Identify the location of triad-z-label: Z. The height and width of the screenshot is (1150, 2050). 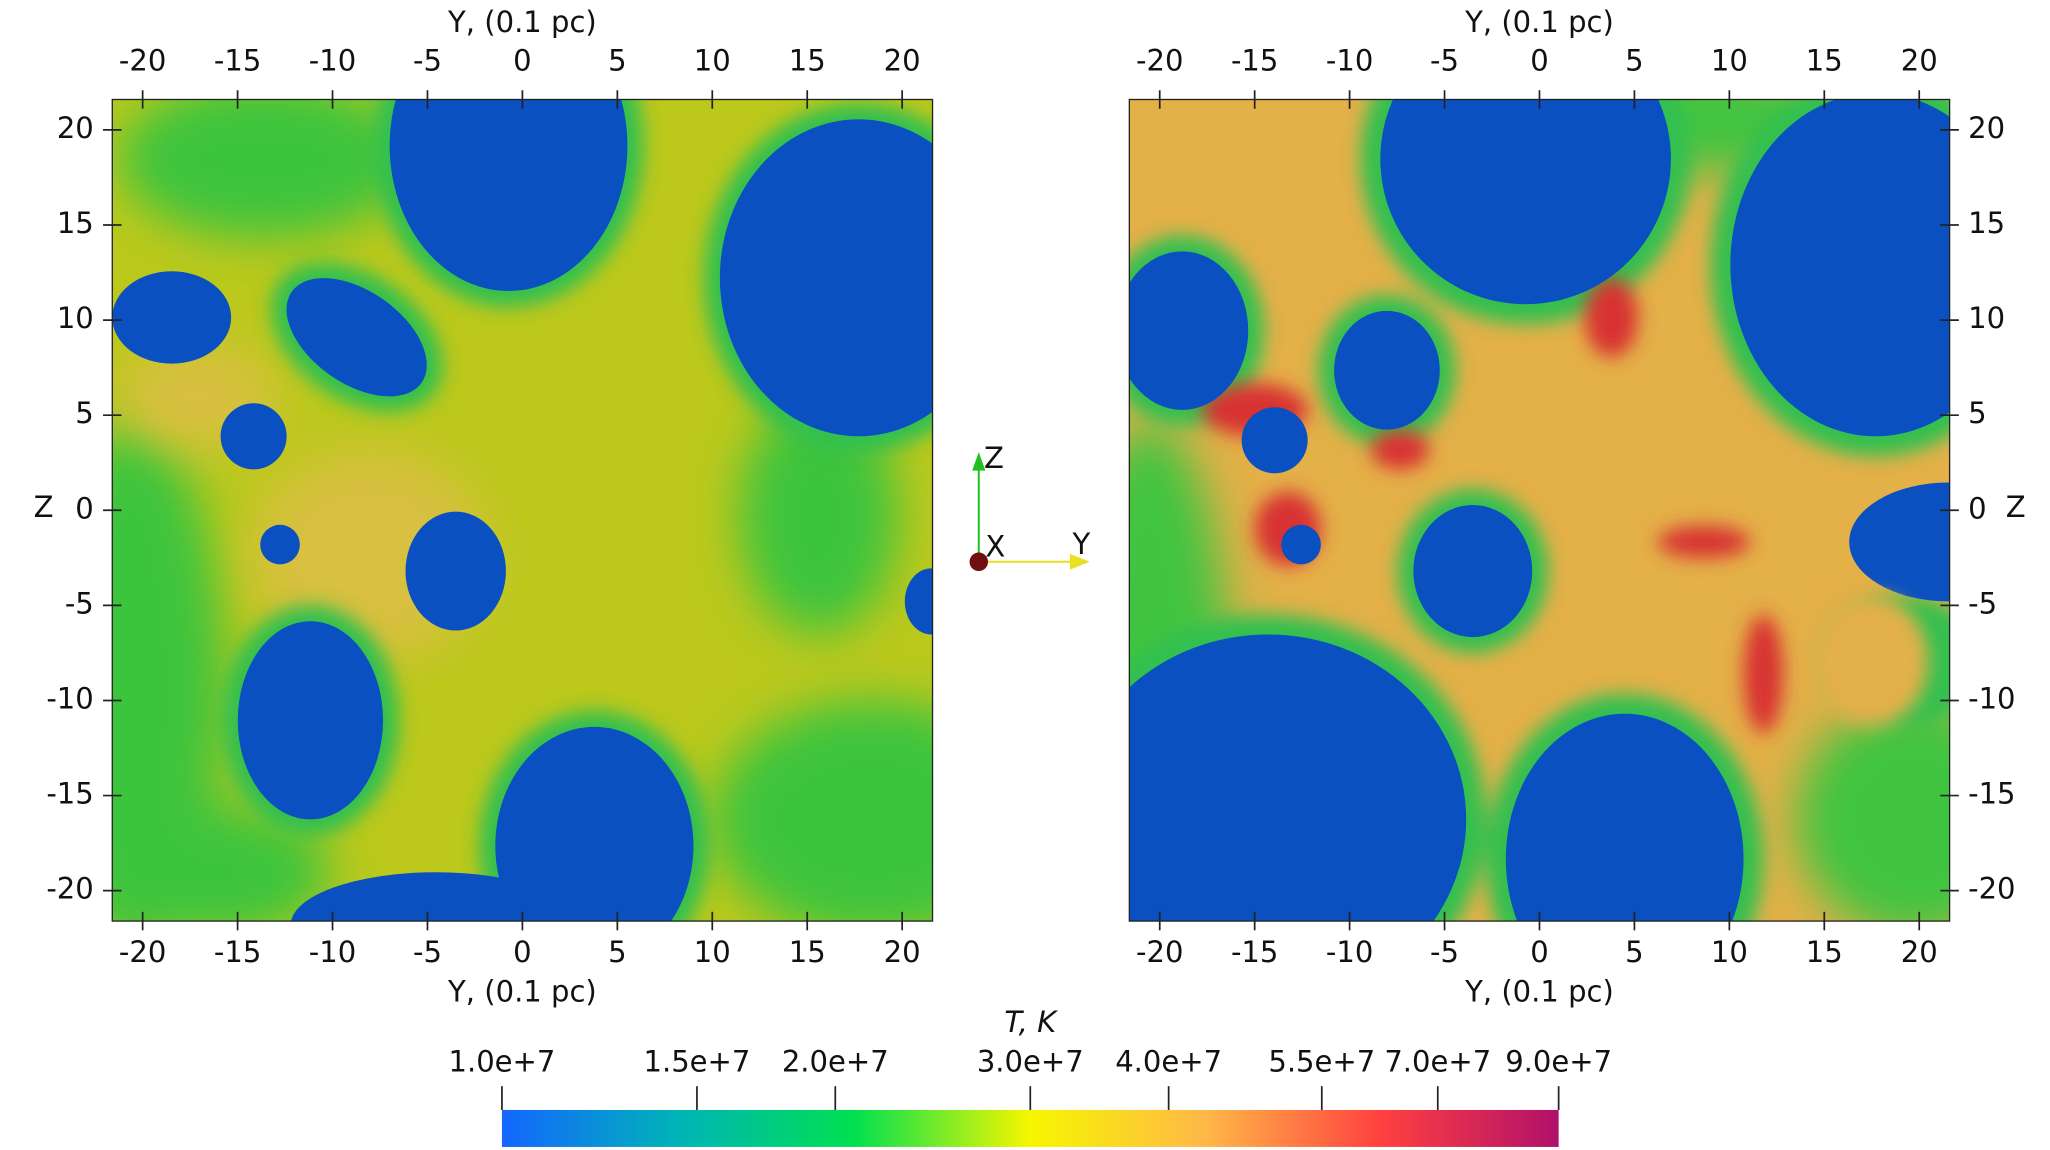
(994, 458).